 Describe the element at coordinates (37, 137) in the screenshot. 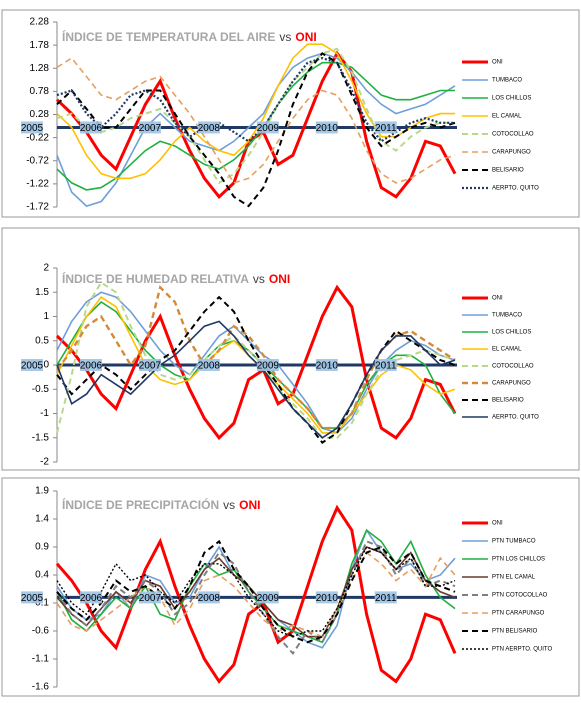

I see `y-tick-label: -0.22` at that location.